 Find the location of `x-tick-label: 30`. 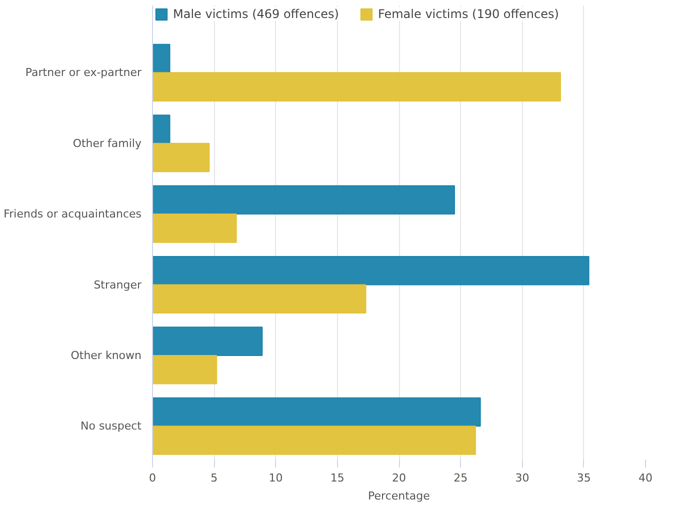

x-tick-label: 30 is located at coordinates (522, 478).